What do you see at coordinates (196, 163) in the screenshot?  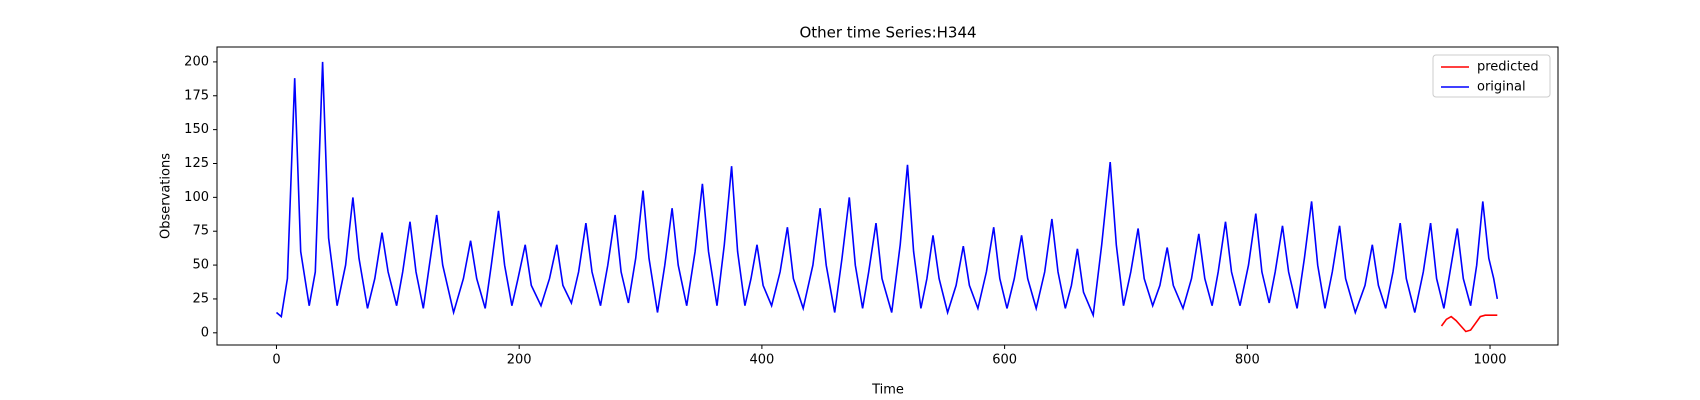 I see `y-tick-label: 125` at bounding box center [196, 163].